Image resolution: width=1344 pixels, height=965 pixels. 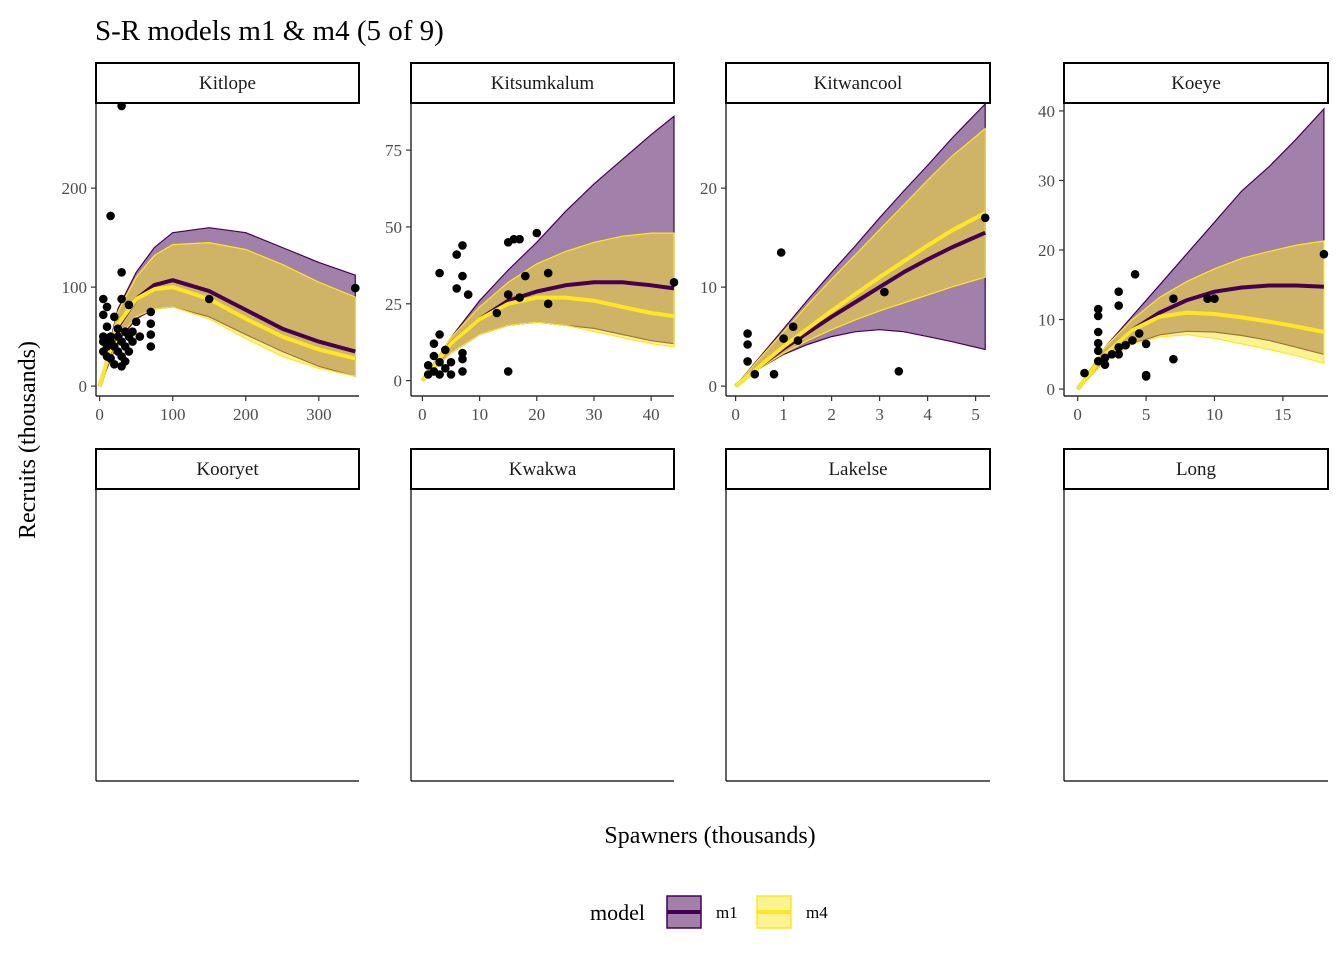 What do you see at coordinates (393, 304) in the screenshot?
I see `y-tick-label: 25` at bounding box center [393, 304].